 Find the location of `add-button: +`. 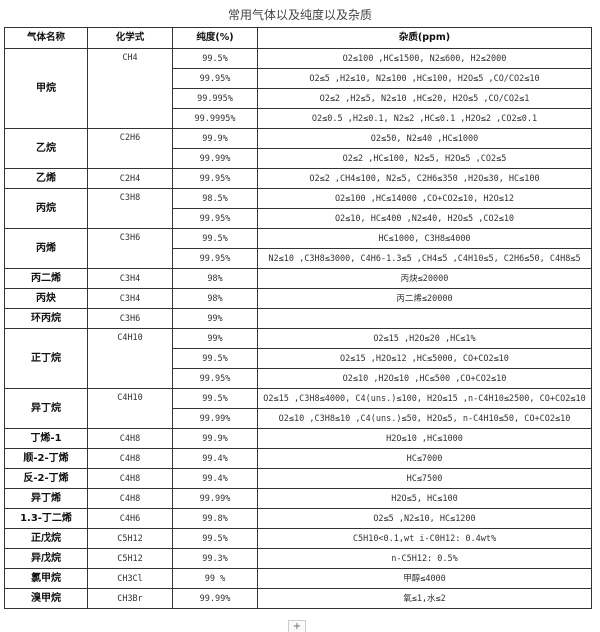

add-button: + is located at coordinates (297, 626).